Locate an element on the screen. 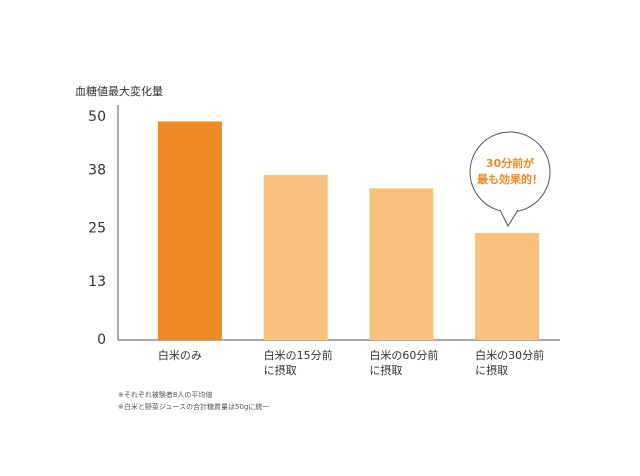  note: ※白米と野菜ジュースの合計糖質量は50gに統一 is located at coordinates (194, 407).